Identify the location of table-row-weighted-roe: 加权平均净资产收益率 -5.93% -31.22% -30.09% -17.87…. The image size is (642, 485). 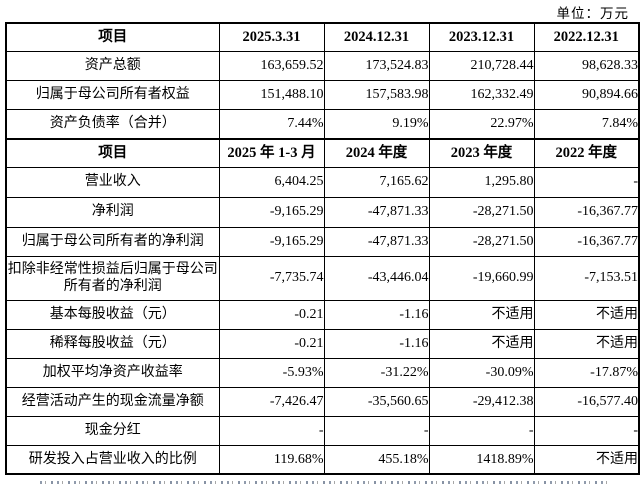
(322, 372).